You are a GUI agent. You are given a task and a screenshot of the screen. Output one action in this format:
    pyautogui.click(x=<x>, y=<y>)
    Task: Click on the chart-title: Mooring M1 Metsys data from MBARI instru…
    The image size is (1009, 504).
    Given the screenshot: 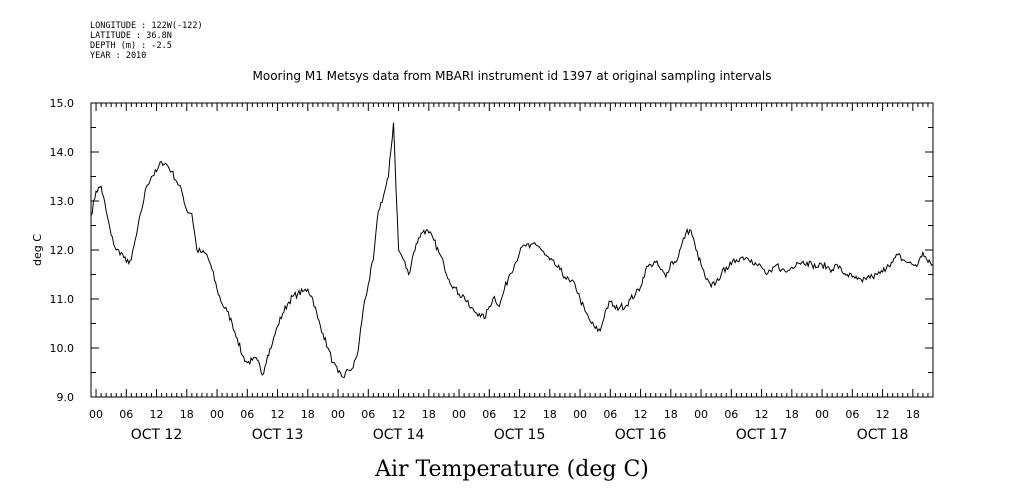 What is the action you would take?
    pyautogui.click(x=512, y=76)
    